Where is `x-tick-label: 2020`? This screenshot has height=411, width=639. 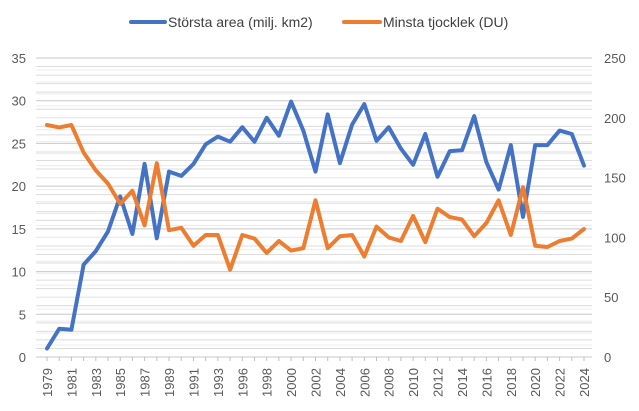 x-tick-label: 2020 is located at coordinates (535, 382).